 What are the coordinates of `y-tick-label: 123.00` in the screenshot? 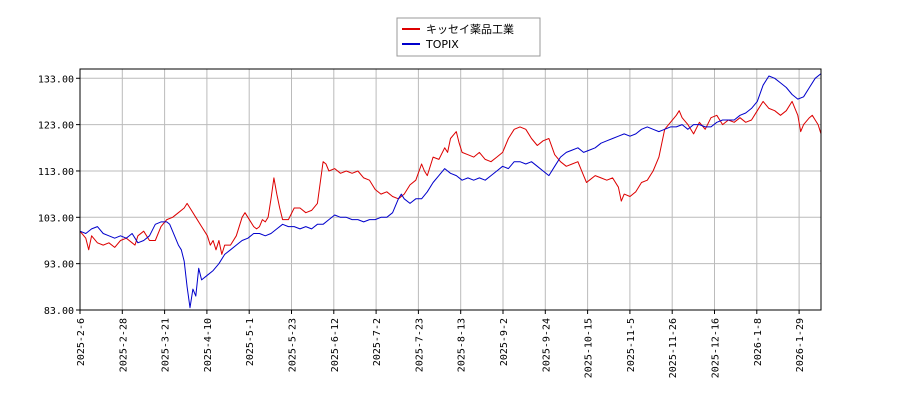 It's located at (56, 126).